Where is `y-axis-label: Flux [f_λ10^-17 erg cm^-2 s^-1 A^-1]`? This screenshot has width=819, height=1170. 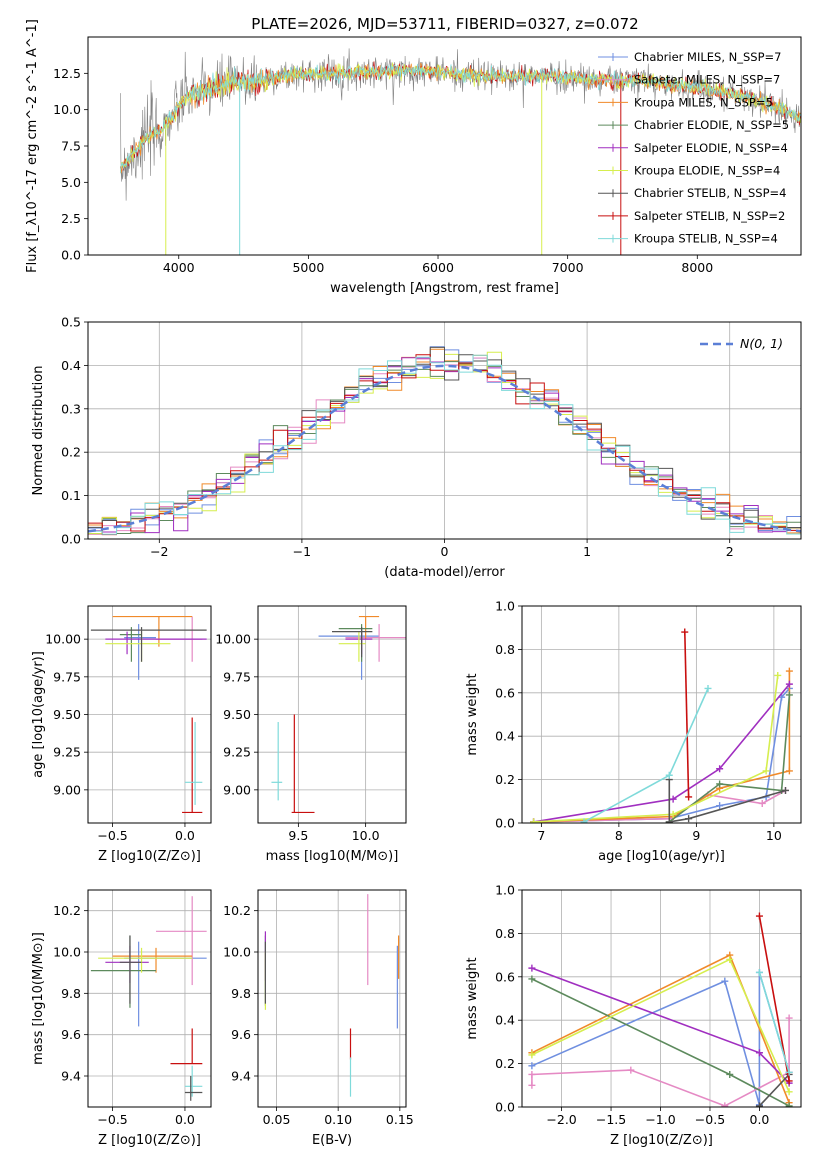
y-axis-label: Flux [f_λ10^-17 erg cm^-2 s^-1 A^-1] is located at coordinates (32, 146).